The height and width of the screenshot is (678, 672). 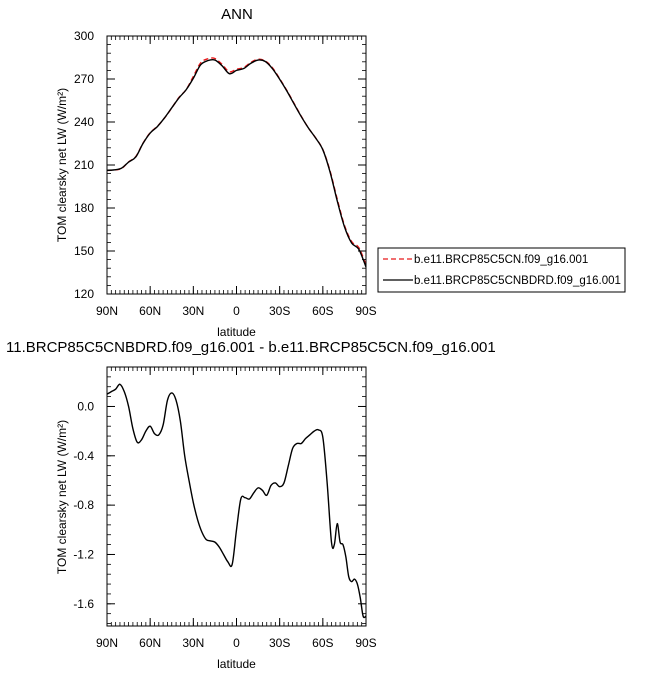 What do you see at coordinates (237, 14) in the screenshot?
I see `top-panel-title: ANN` at bounding box center [237, 14].